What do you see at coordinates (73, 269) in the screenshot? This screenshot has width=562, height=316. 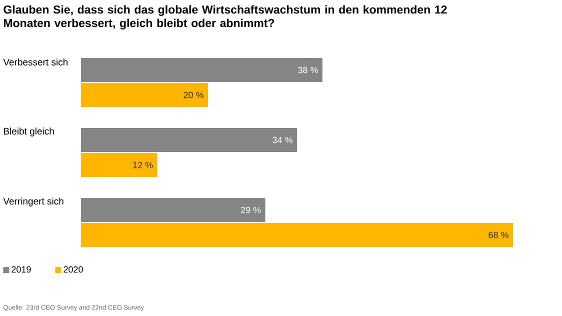 I see `legend-label: 2020` at bounding box center [73, 269].